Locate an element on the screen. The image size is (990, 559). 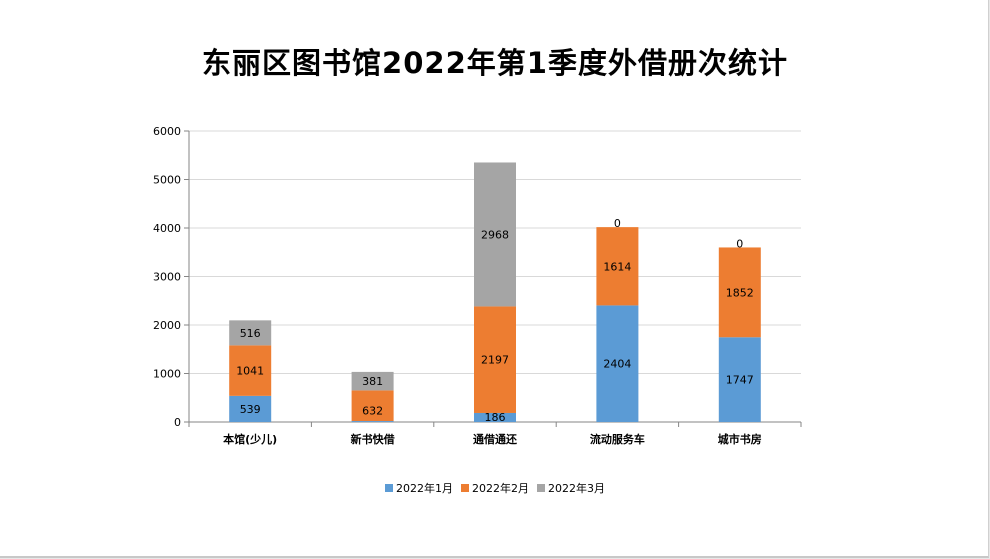
chart-title: 东丽区图书馆2022年第1季度外借册次统计 is located at coordinates (495, 63).